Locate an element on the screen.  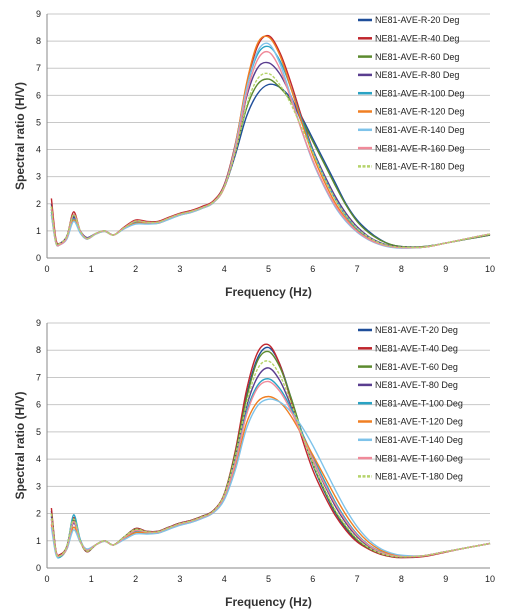
legend-label: NE81-AVE-R-160 Deg is located at coordinates (419, 148).